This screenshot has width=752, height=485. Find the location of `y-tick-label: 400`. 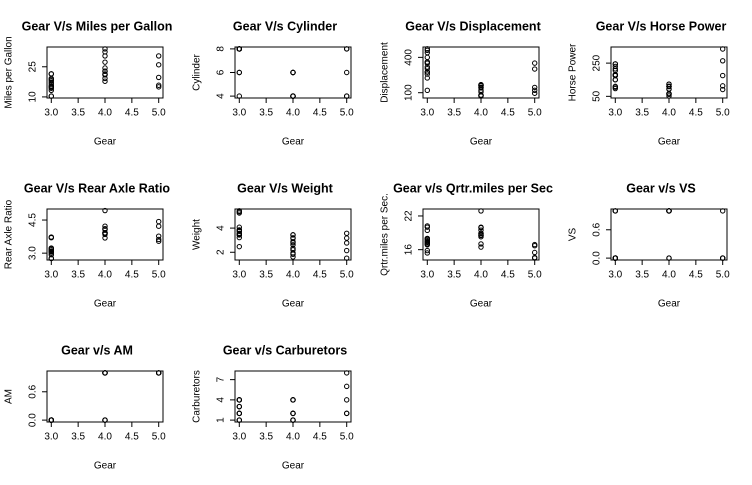

y-tick-label: 400 is located at coordinates (409, 57).